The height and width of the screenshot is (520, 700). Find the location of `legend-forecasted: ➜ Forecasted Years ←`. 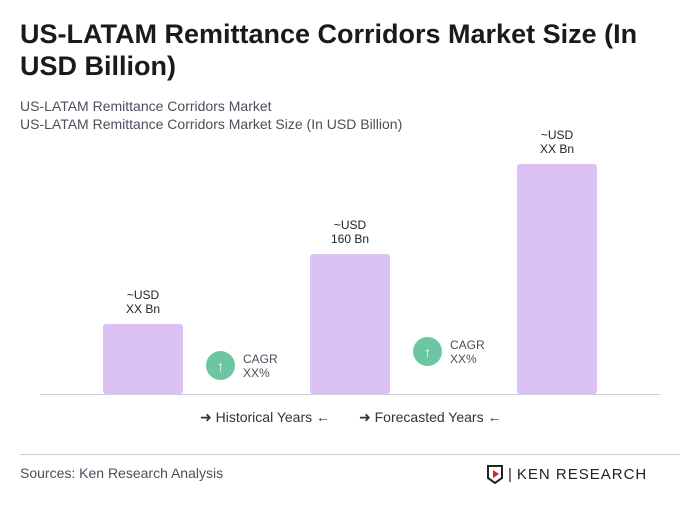

legend-forecasted: ➜ Forecasted Years ← is located at coordinates (430, 417).